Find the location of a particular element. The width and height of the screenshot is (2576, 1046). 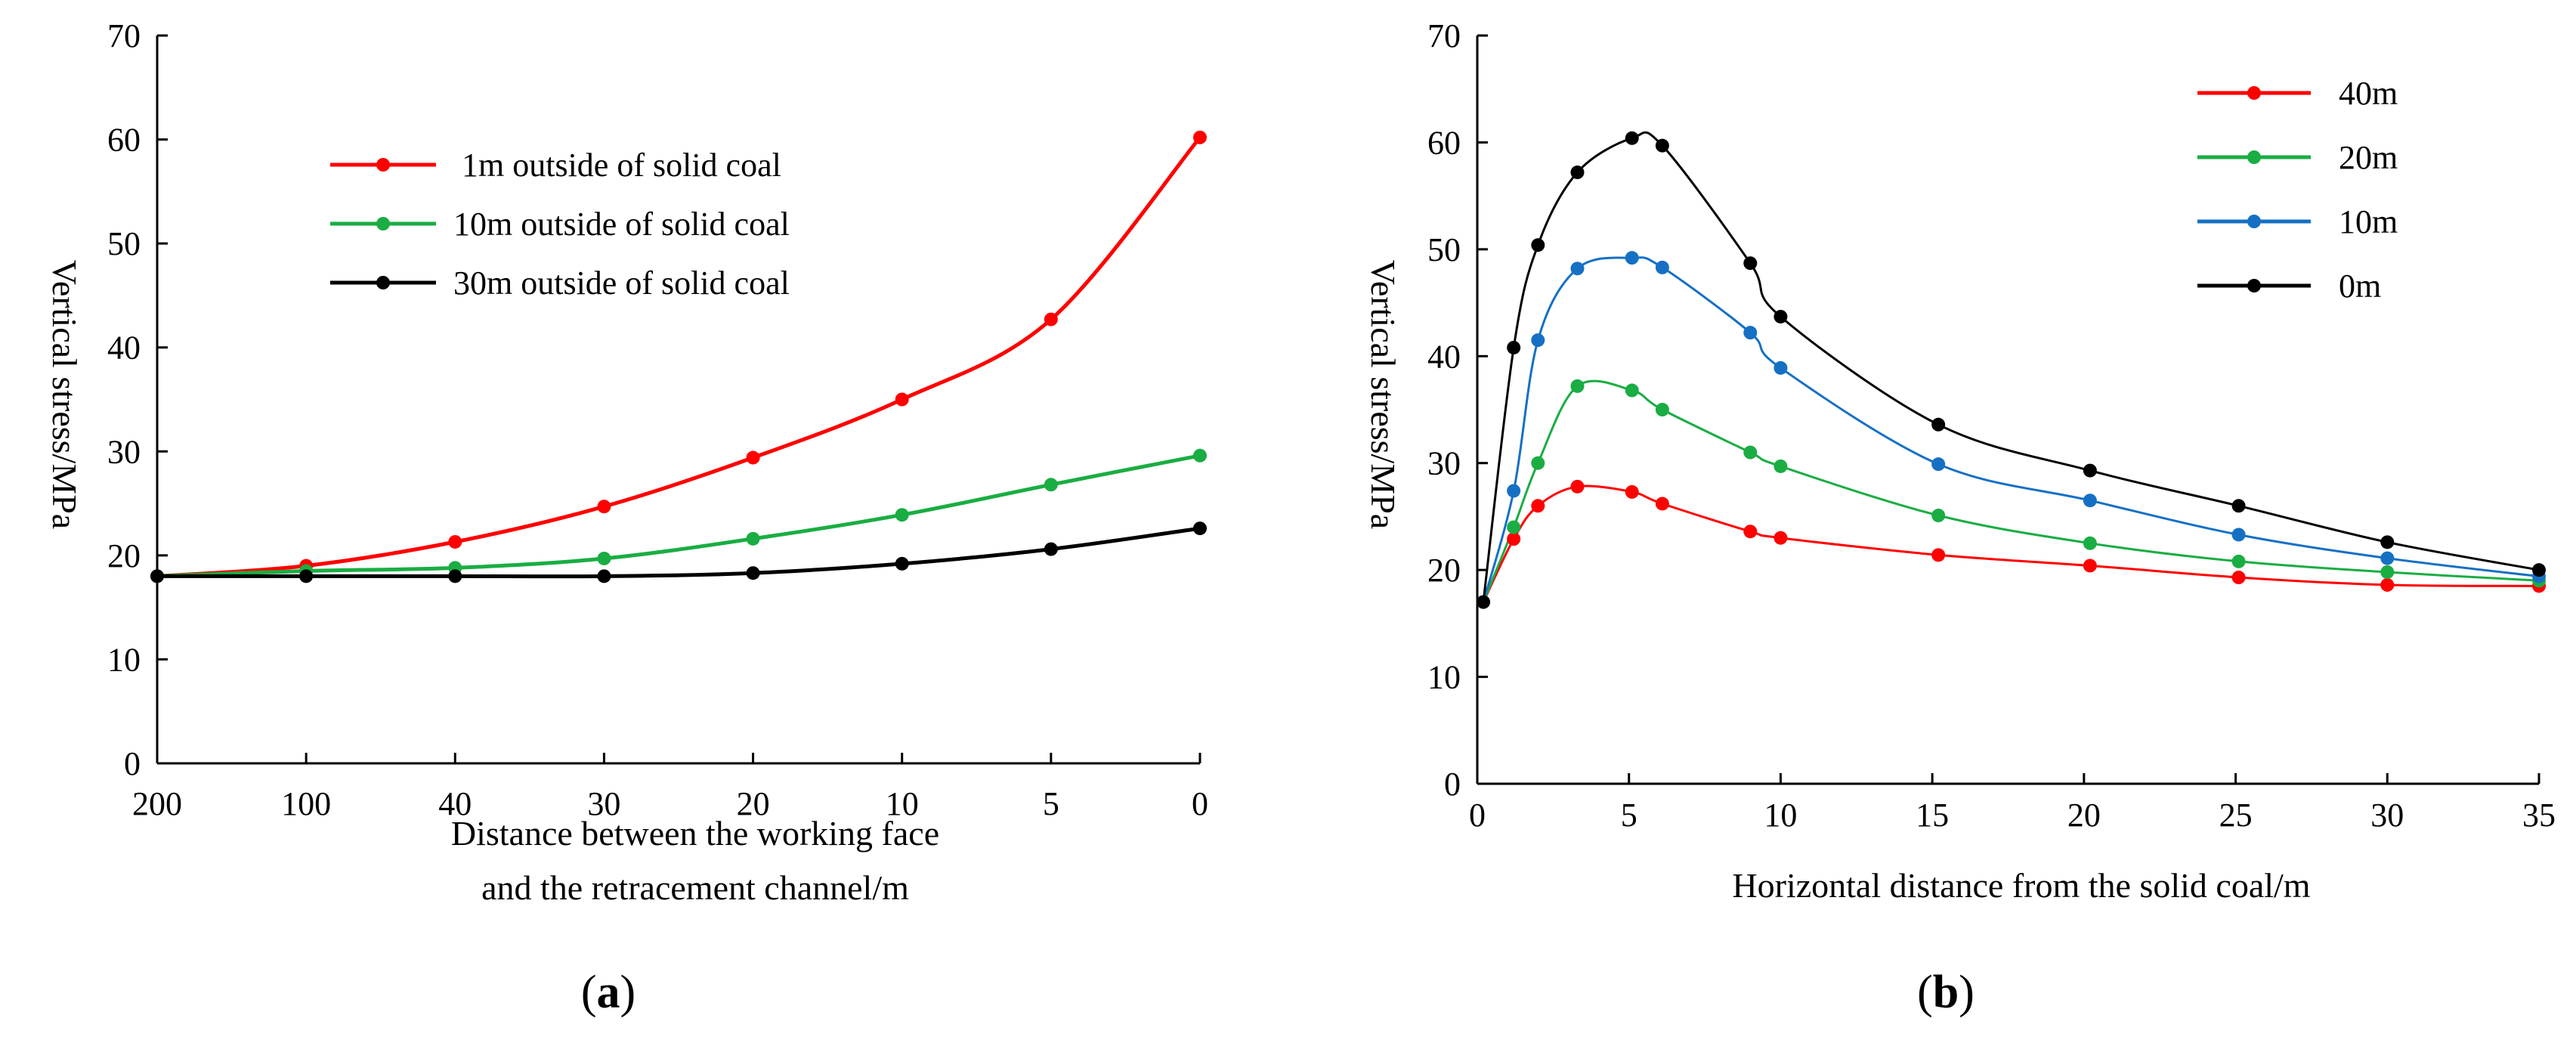

panel-a-y-tick-label: 70 is located at coordinates (124, 35).